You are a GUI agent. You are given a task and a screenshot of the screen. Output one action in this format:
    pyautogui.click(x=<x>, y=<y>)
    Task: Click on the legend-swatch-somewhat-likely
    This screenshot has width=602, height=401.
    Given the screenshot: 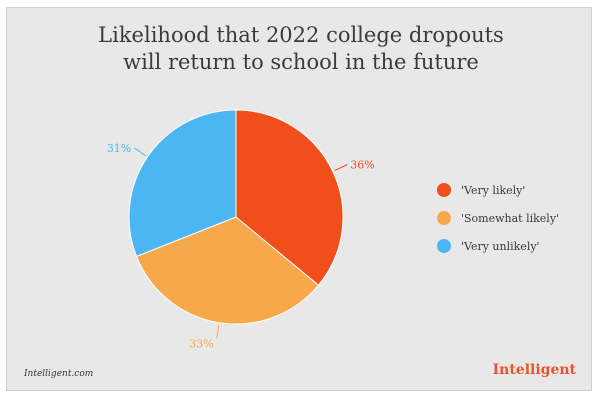 What is the action you would take?
    pyautogui.click(x=444, y=218)
    